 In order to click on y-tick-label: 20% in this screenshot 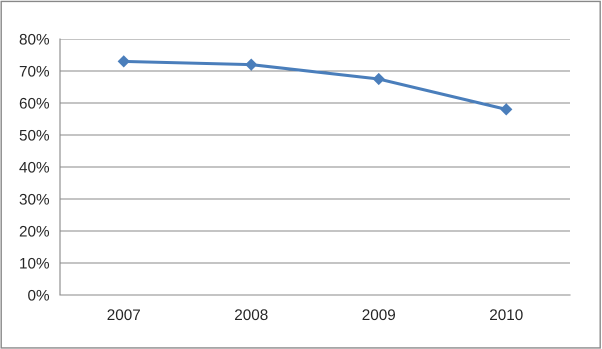, I will do `click(35, 231)`.